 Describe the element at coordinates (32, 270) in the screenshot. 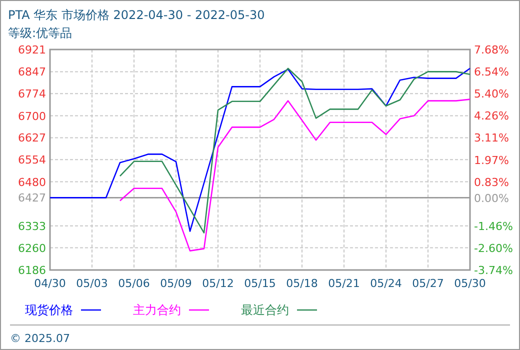

I see `y-tick-label: 6186` at that location.